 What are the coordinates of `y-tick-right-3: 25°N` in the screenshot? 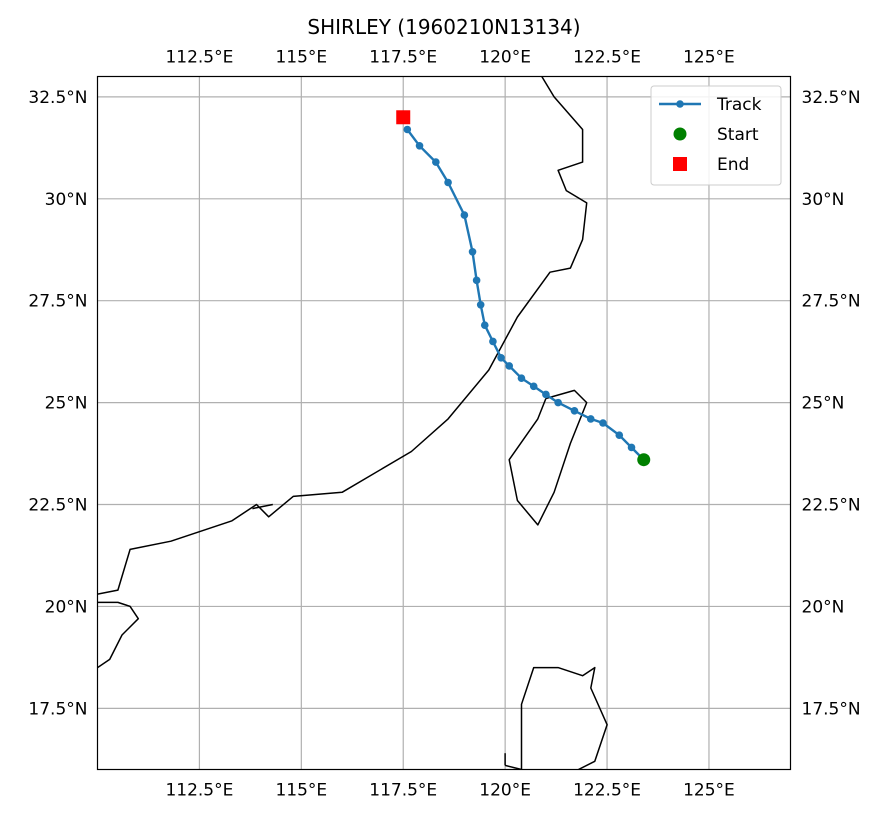 It's located at (823, 404).